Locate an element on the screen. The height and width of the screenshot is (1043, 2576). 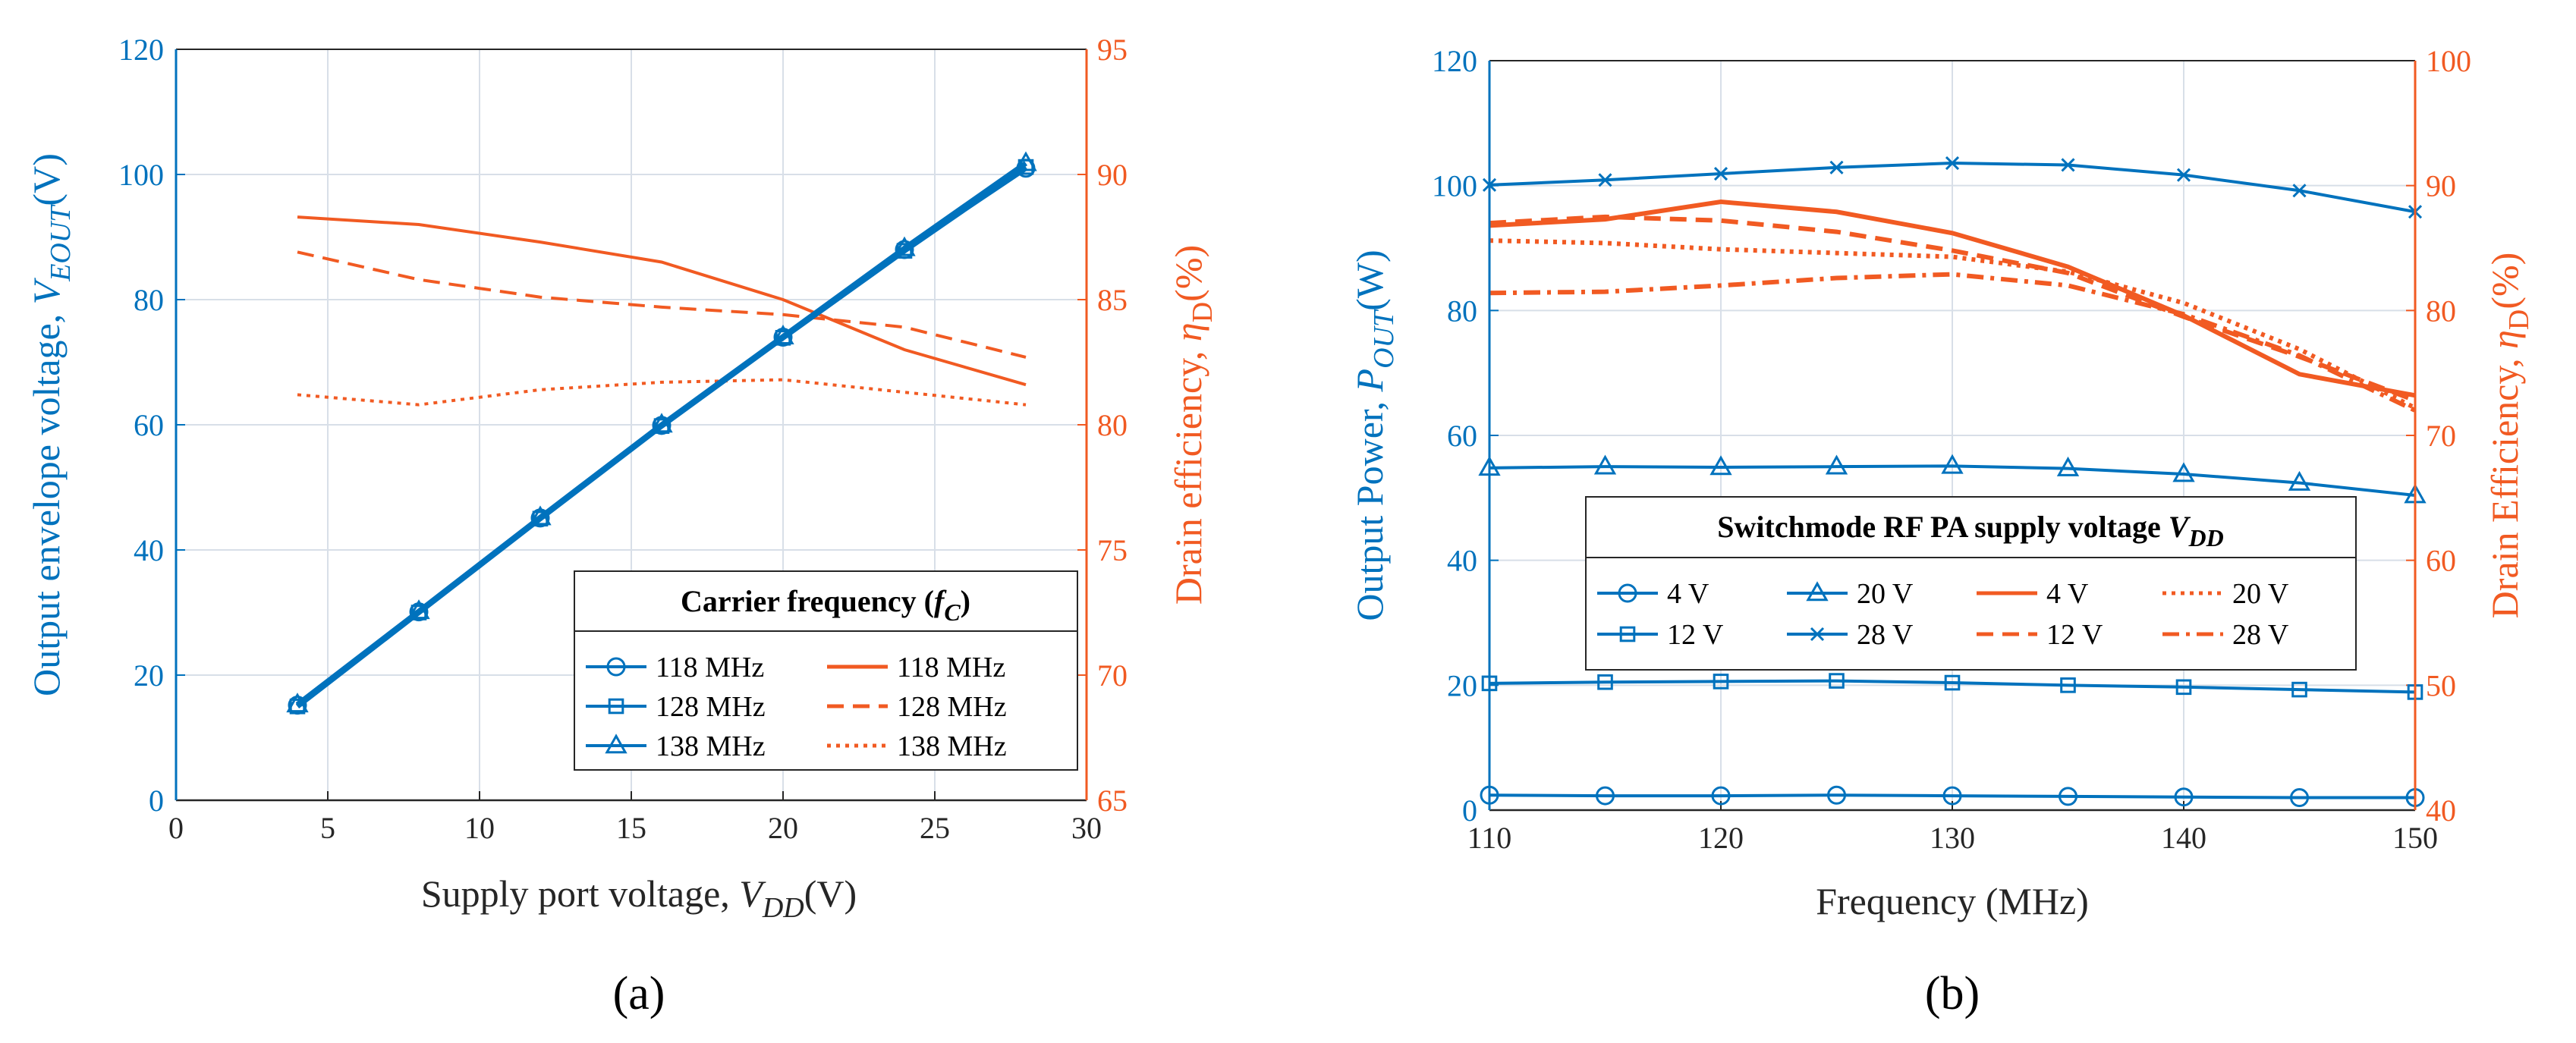
x-ticks-a: 0 5 10 15 20 25 30 is located at coordinates (635, 818).